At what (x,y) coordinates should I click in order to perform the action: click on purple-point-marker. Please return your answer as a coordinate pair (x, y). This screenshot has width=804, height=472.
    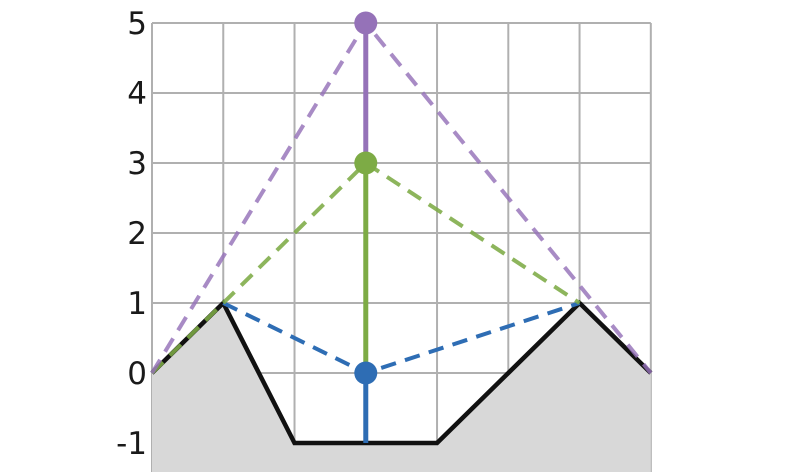
    Looking at the image, I should click on (366, 23).